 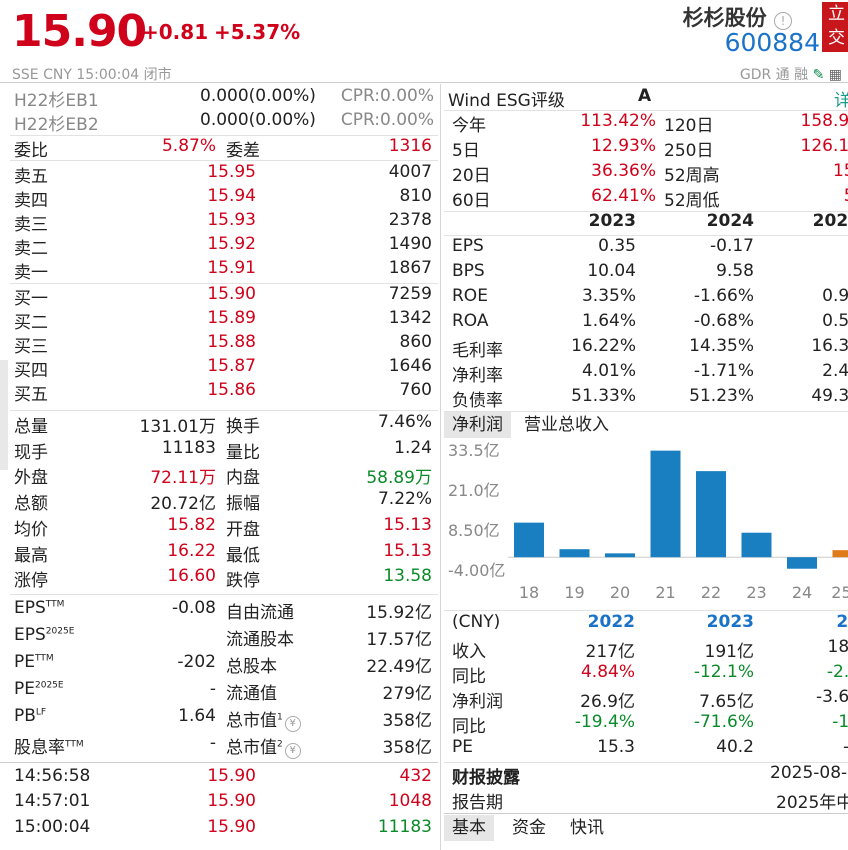 I want to click on bid-price: 15.90, so click(x=231, y=294).